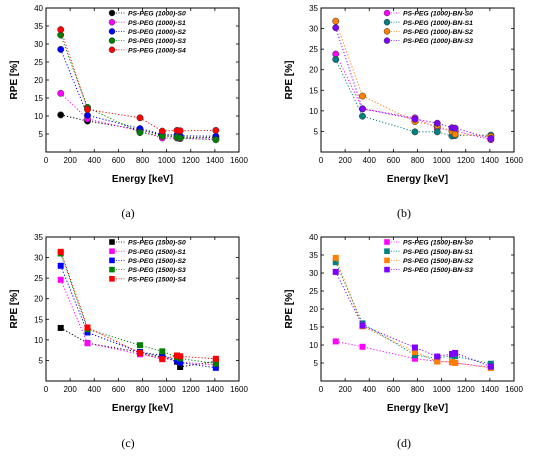 The width and height of the screenshot is (550, 458). Describe the element at coordinates (413, 97) in the screenshot. I see `series-line-ps-peg-1000-bn-s0` at that location.